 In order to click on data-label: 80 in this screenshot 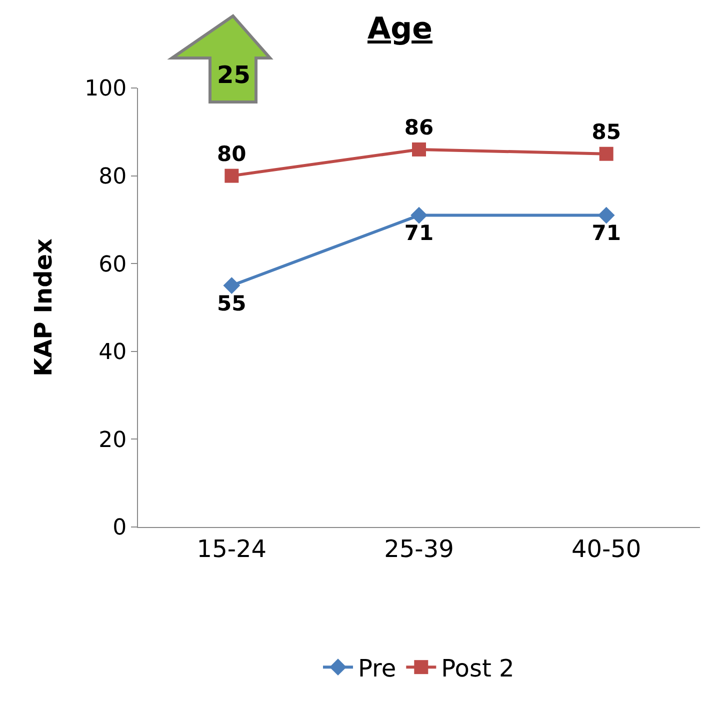, I will do `click(231, 154)`.